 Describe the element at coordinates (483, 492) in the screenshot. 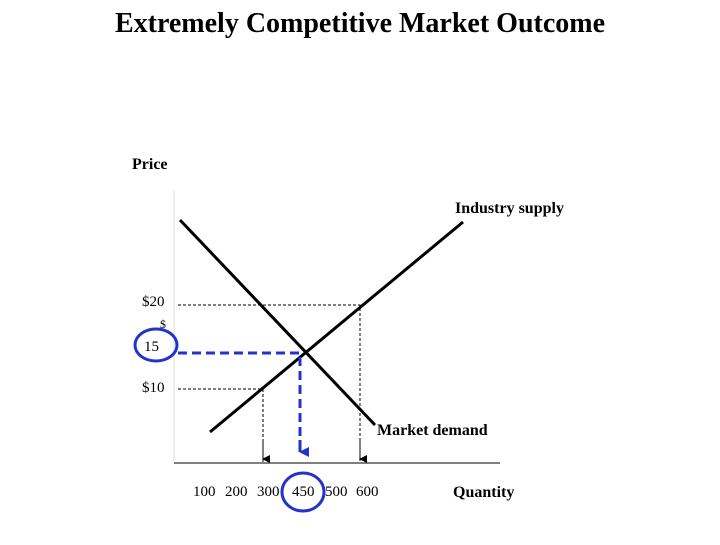

I see `x-axis-label: Quantity` at that location.